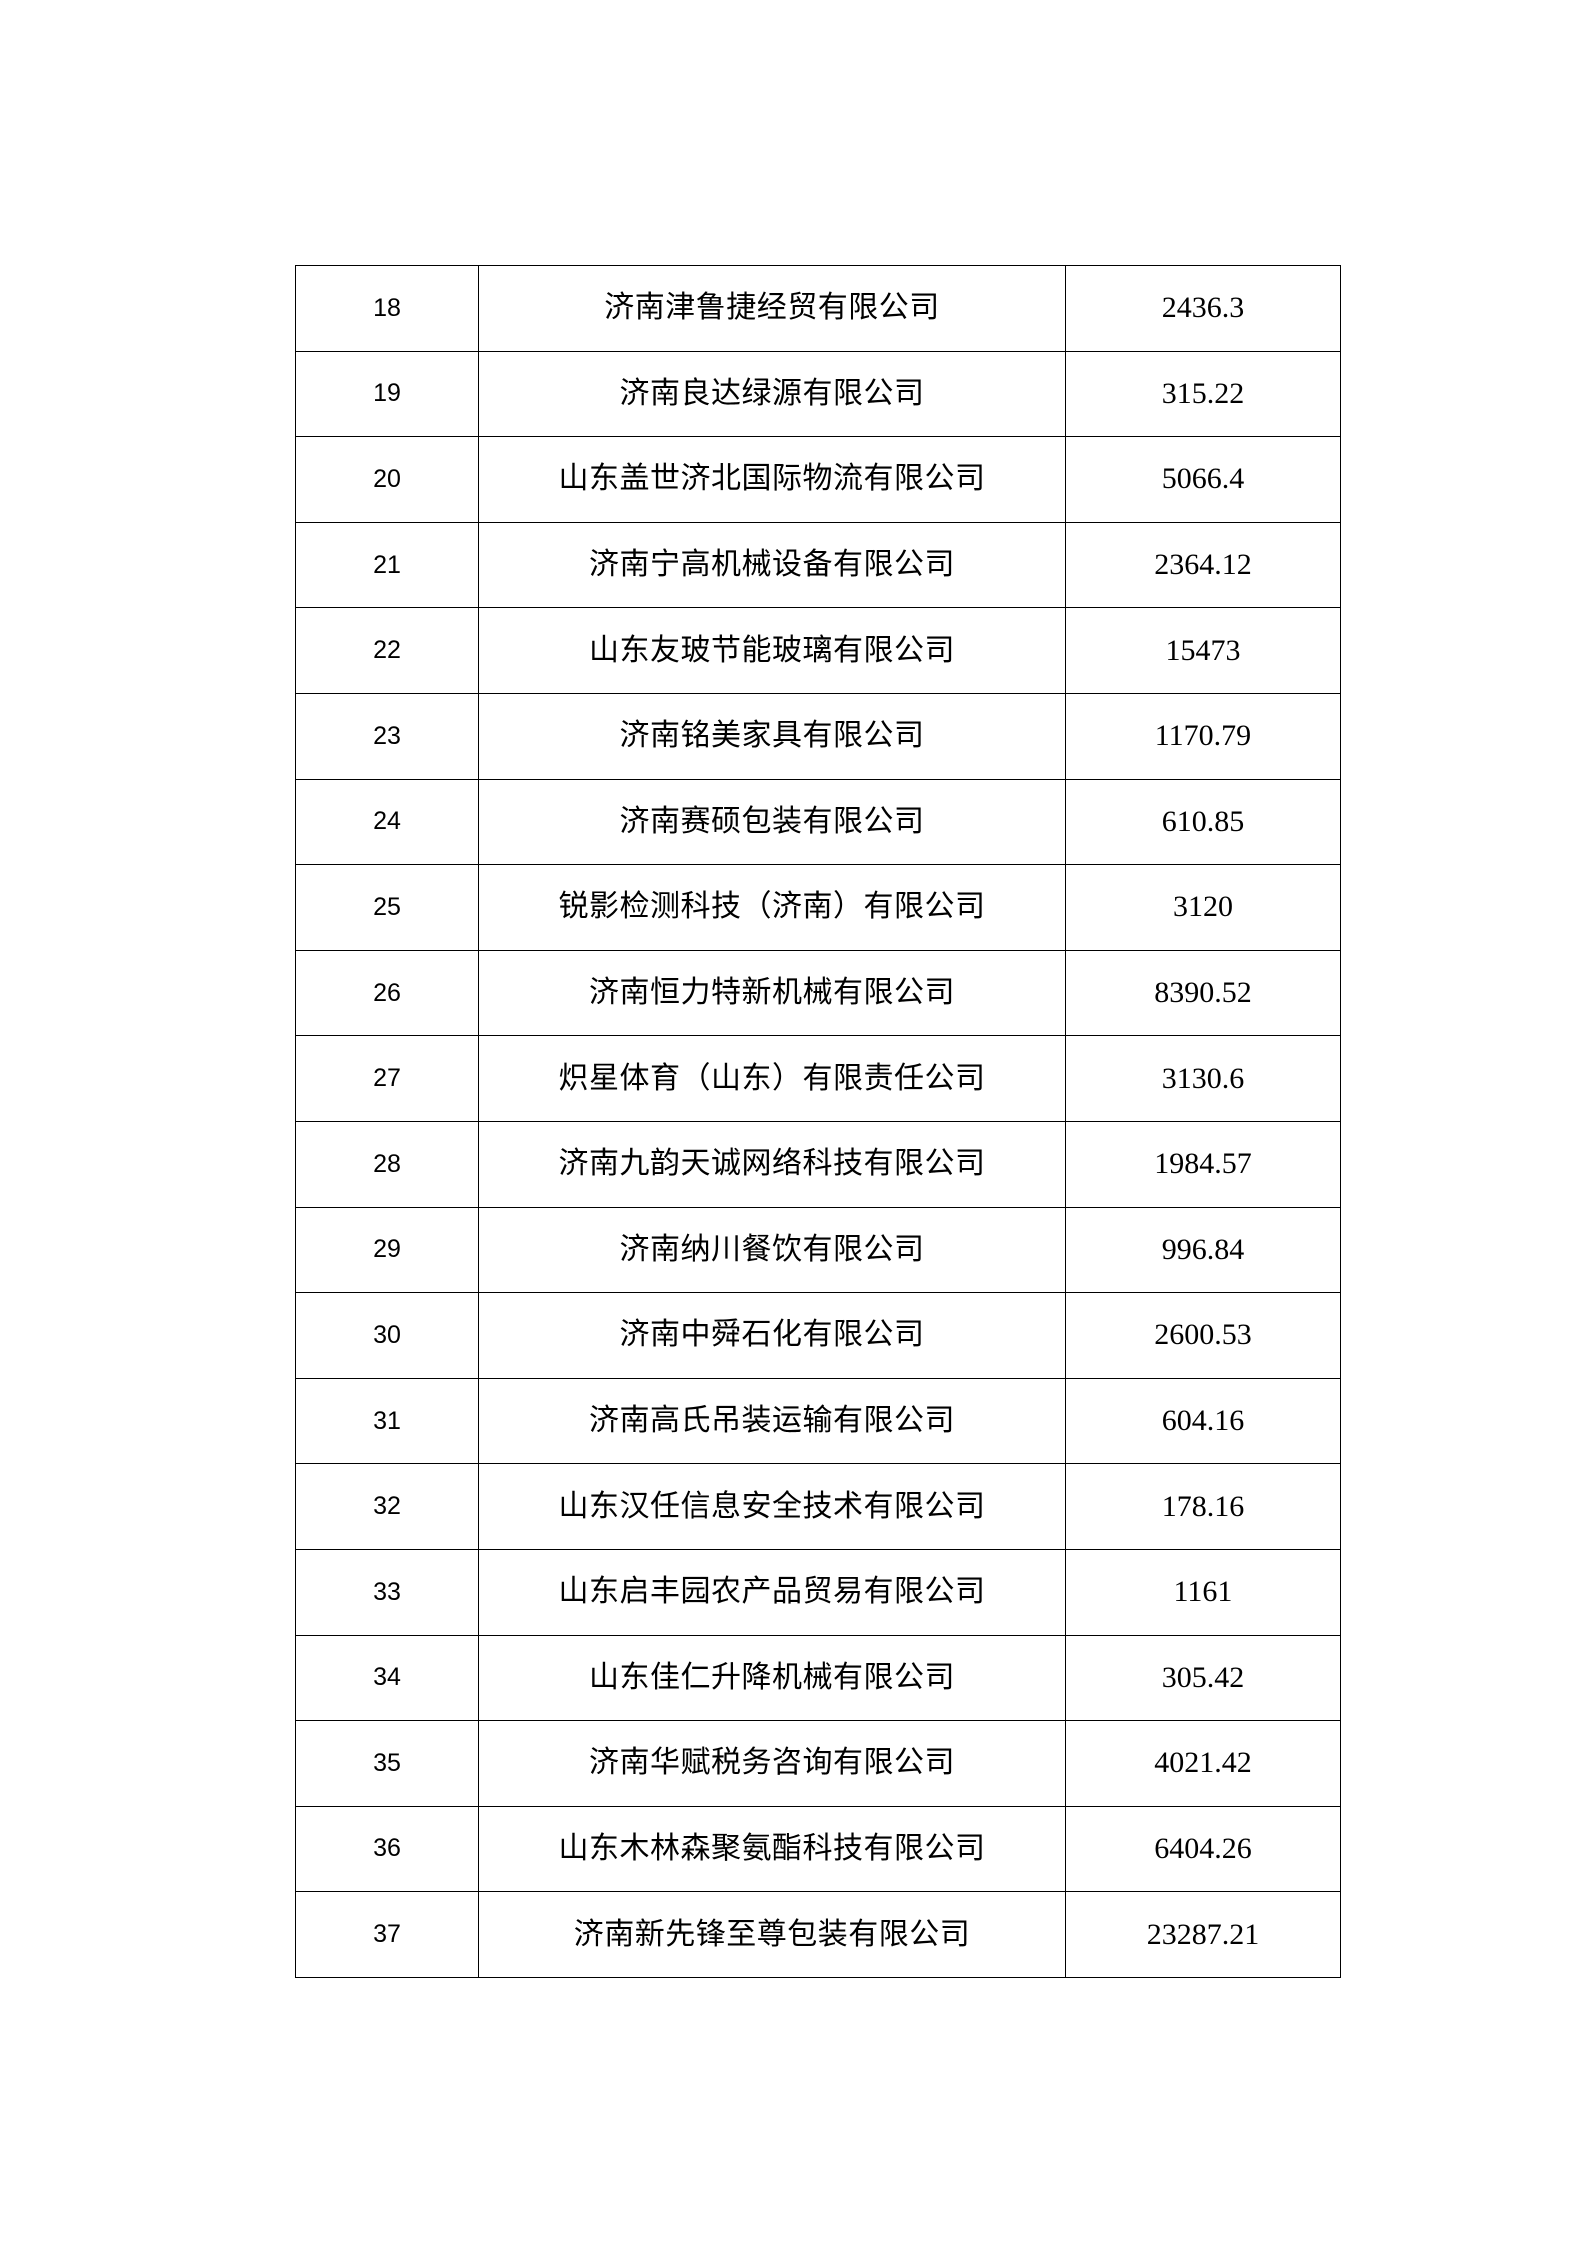 The height and width of the screenshot is (2245, 1587). I want to click on table-row: 25 锐影检测科技（济南）有限公司 3120, so click(818, 907).